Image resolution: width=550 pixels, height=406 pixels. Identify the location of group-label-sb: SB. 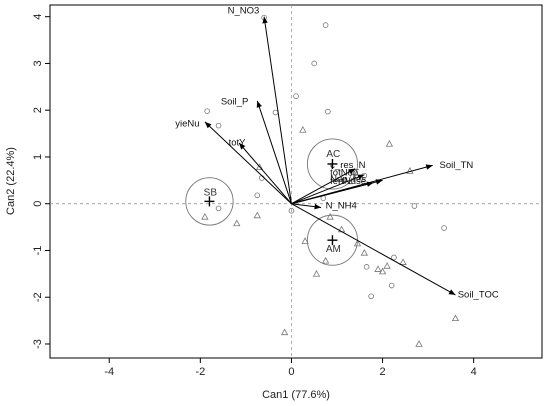
(211, 192).